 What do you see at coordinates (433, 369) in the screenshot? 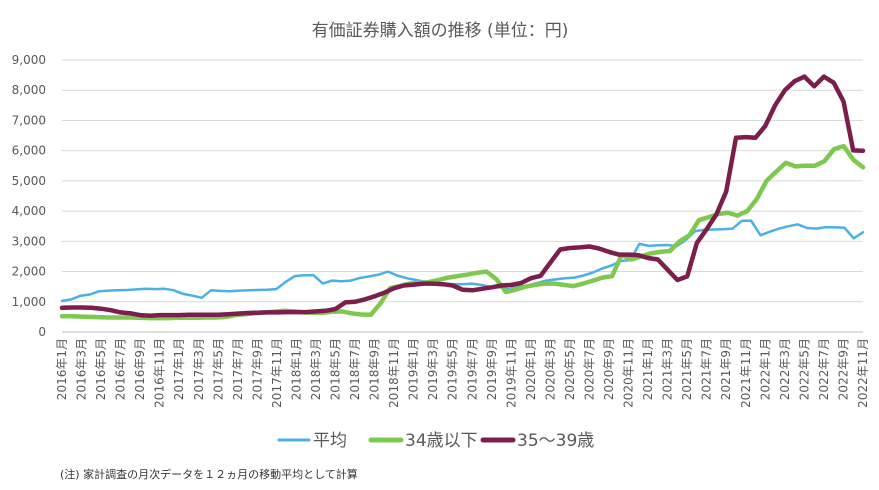
I see `x-tick-label: 2019年3月` at bounding box center [433, 369].